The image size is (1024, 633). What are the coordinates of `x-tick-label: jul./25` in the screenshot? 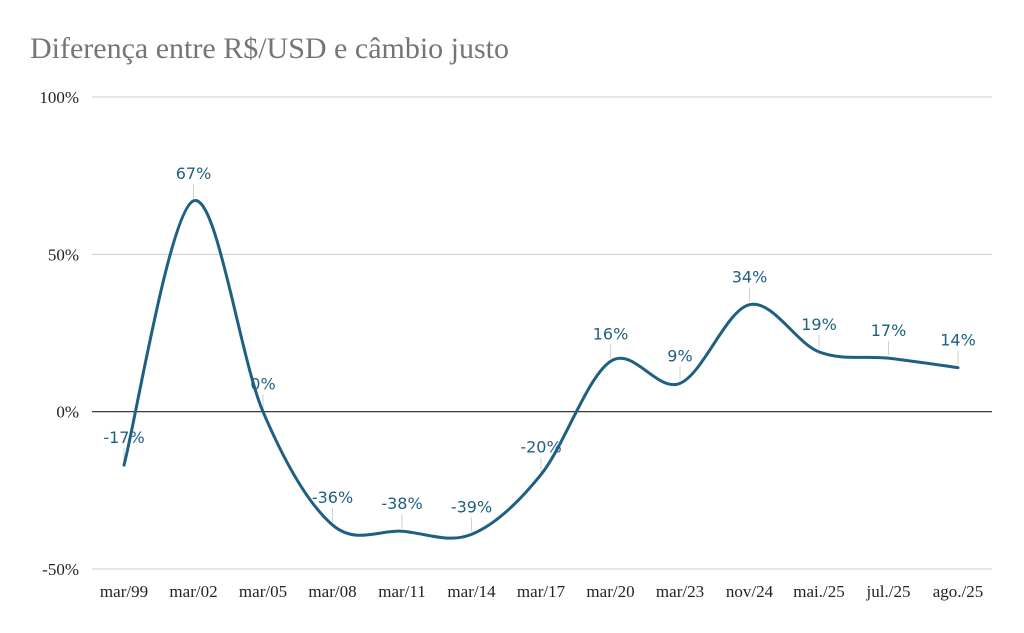 It's located at (888, 591).